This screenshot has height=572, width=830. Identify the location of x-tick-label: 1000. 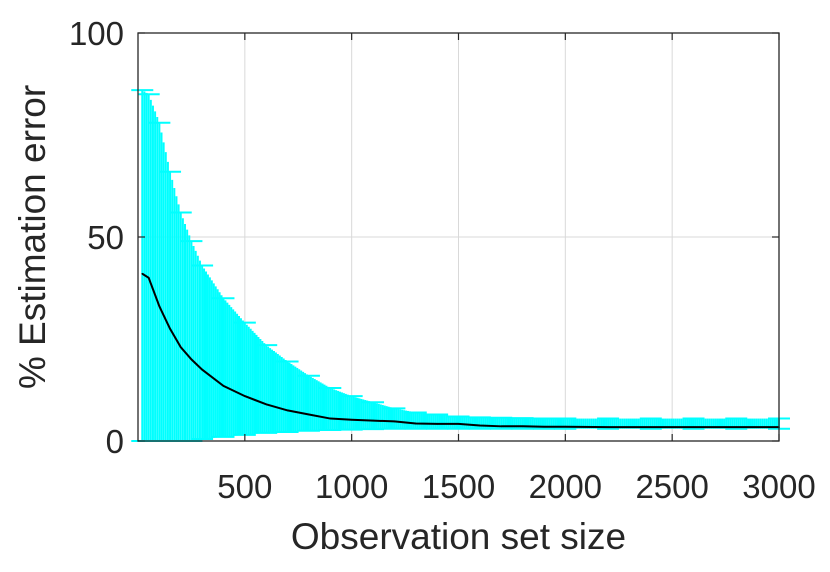
(351, 486).